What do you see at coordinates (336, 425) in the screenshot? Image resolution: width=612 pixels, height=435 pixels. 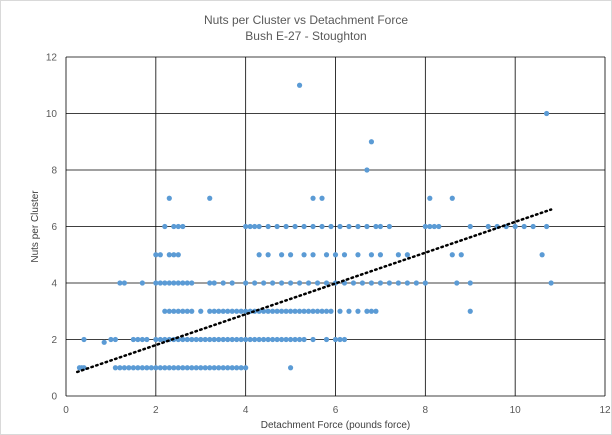 I see `x-axis-title: Detachment Force (pounds force)` at bounding box center [336, 425].